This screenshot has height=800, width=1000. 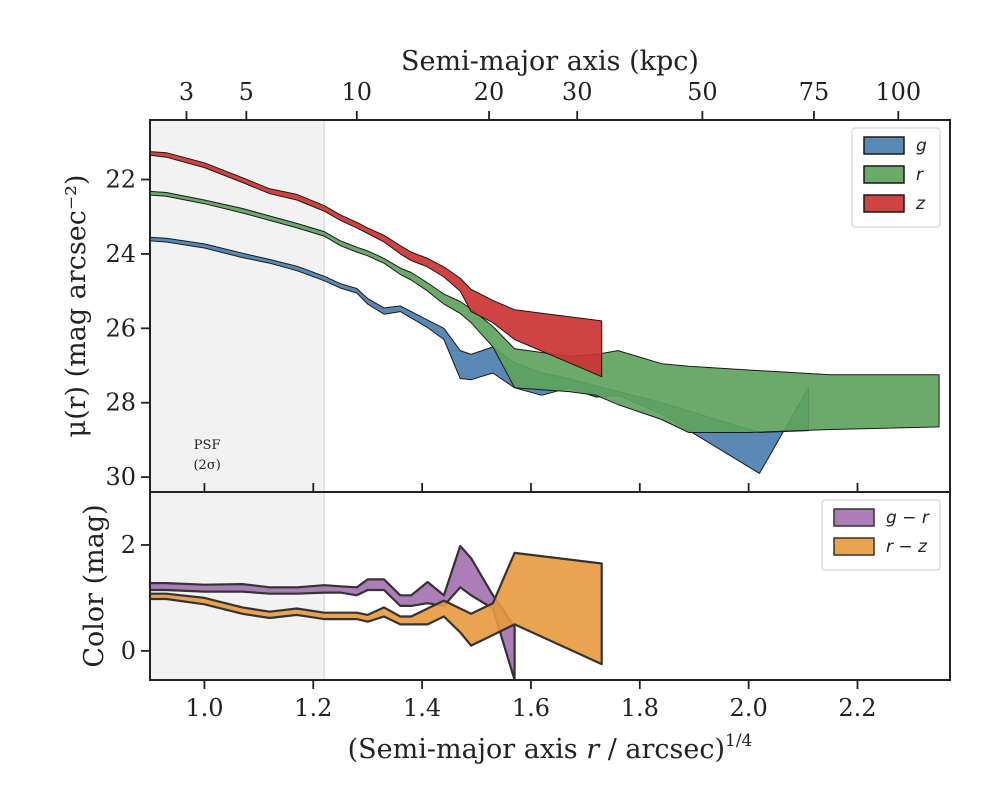 What do you see at coordinates (237, 306) in the screenshot?
I see `psf-shaded-region` at bounding box center [237, 306].